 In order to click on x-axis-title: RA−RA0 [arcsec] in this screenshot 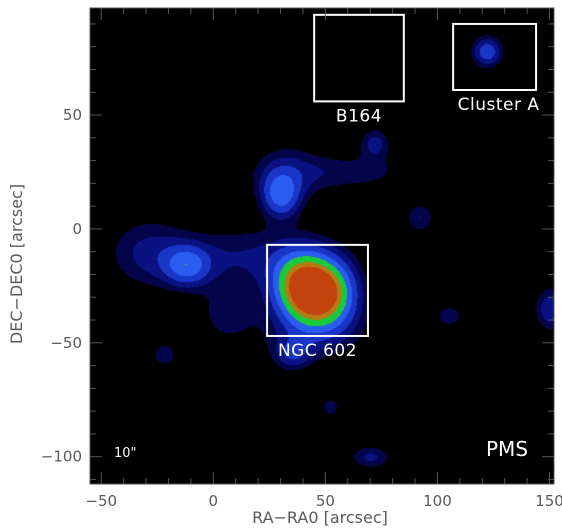, I will do `click(320, 517)`.